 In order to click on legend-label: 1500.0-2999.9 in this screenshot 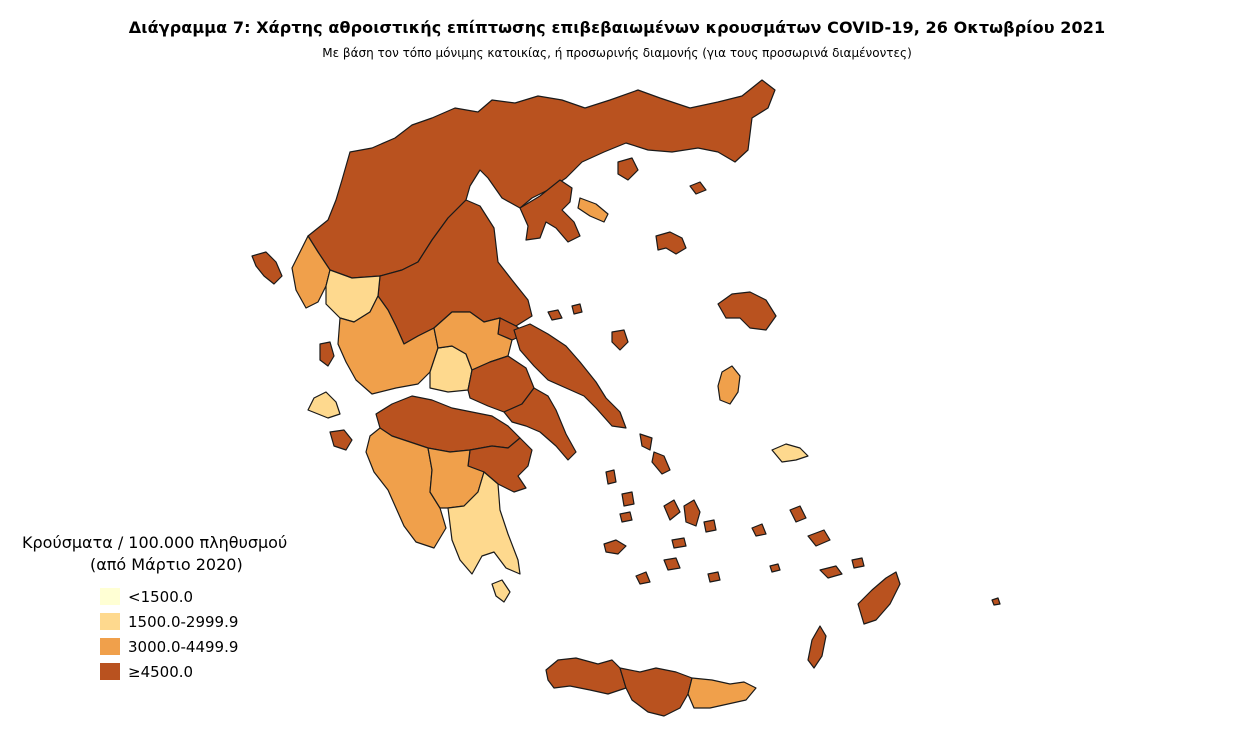, I will do `click(183, 621)`.